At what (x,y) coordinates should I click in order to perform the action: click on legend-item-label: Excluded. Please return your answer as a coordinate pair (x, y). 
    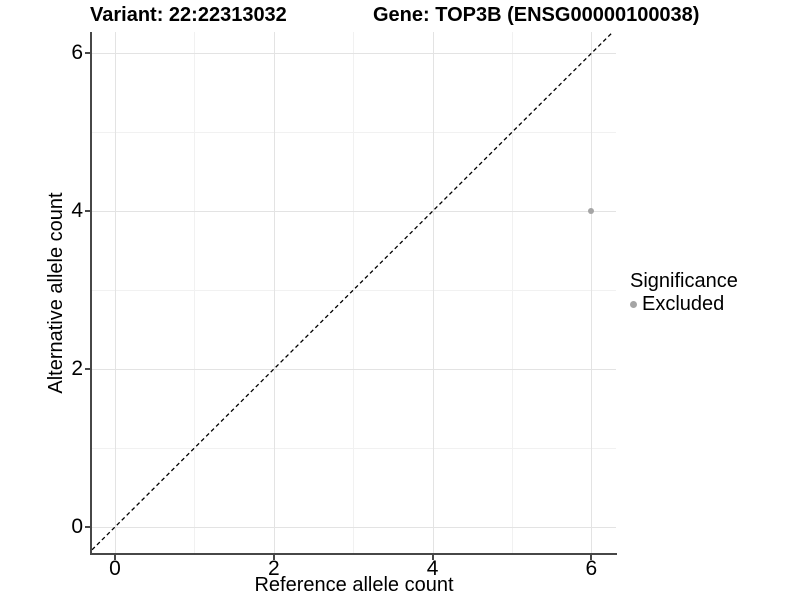
    Looking at the image, I should click on (683, 304).